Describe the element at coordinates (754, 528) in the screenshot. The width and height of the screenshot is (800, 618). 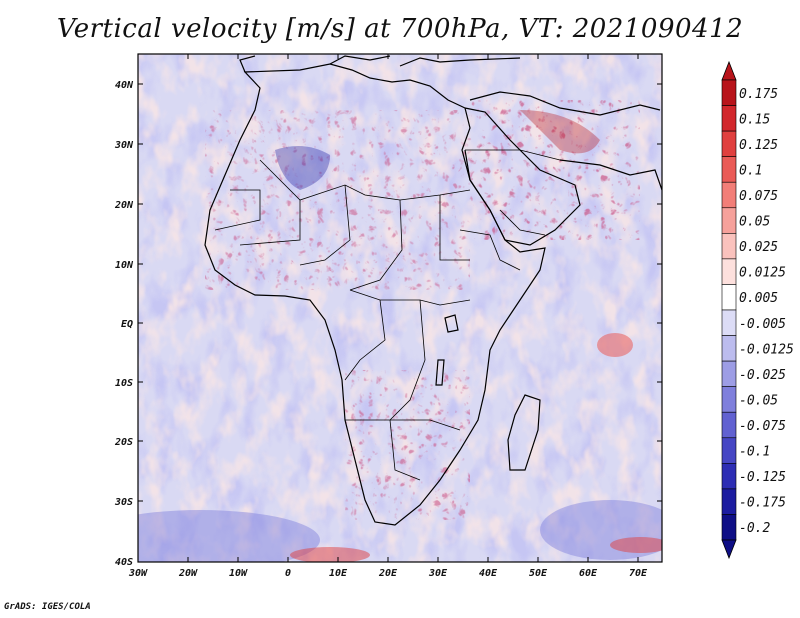
I see `colorbar-label: -0.2` at that location.